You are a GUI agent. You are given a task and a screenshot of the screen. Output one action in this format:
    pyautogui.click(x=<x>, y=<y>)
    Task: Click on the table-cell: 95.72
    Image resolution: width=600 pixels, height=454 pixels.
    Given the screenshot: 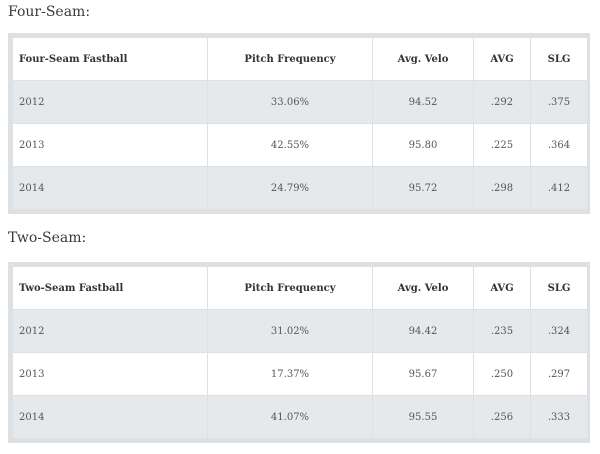 What is the action you would take?
    pyautogui.click(x=423, y=188)
    